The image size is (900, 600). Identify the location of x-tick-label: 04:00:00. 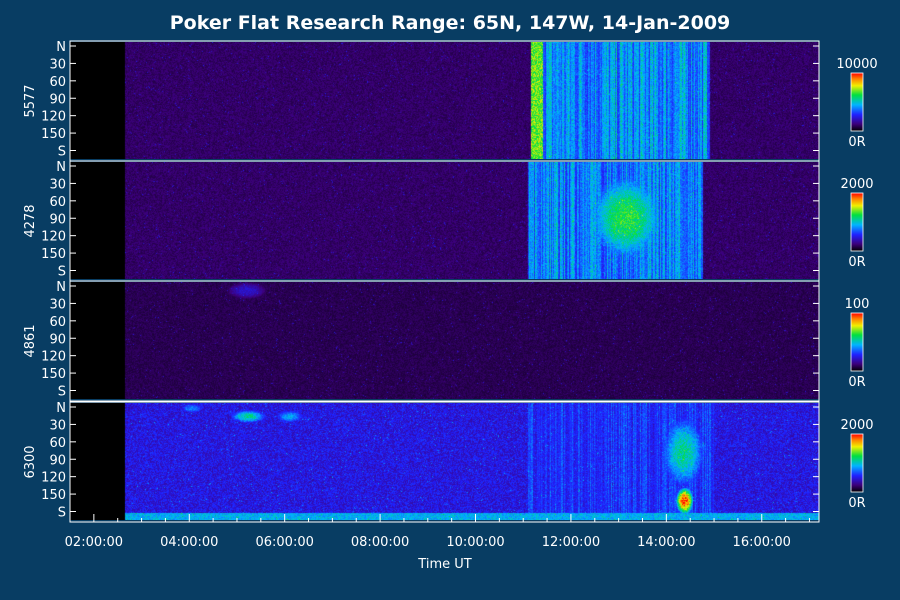
(189, 542).